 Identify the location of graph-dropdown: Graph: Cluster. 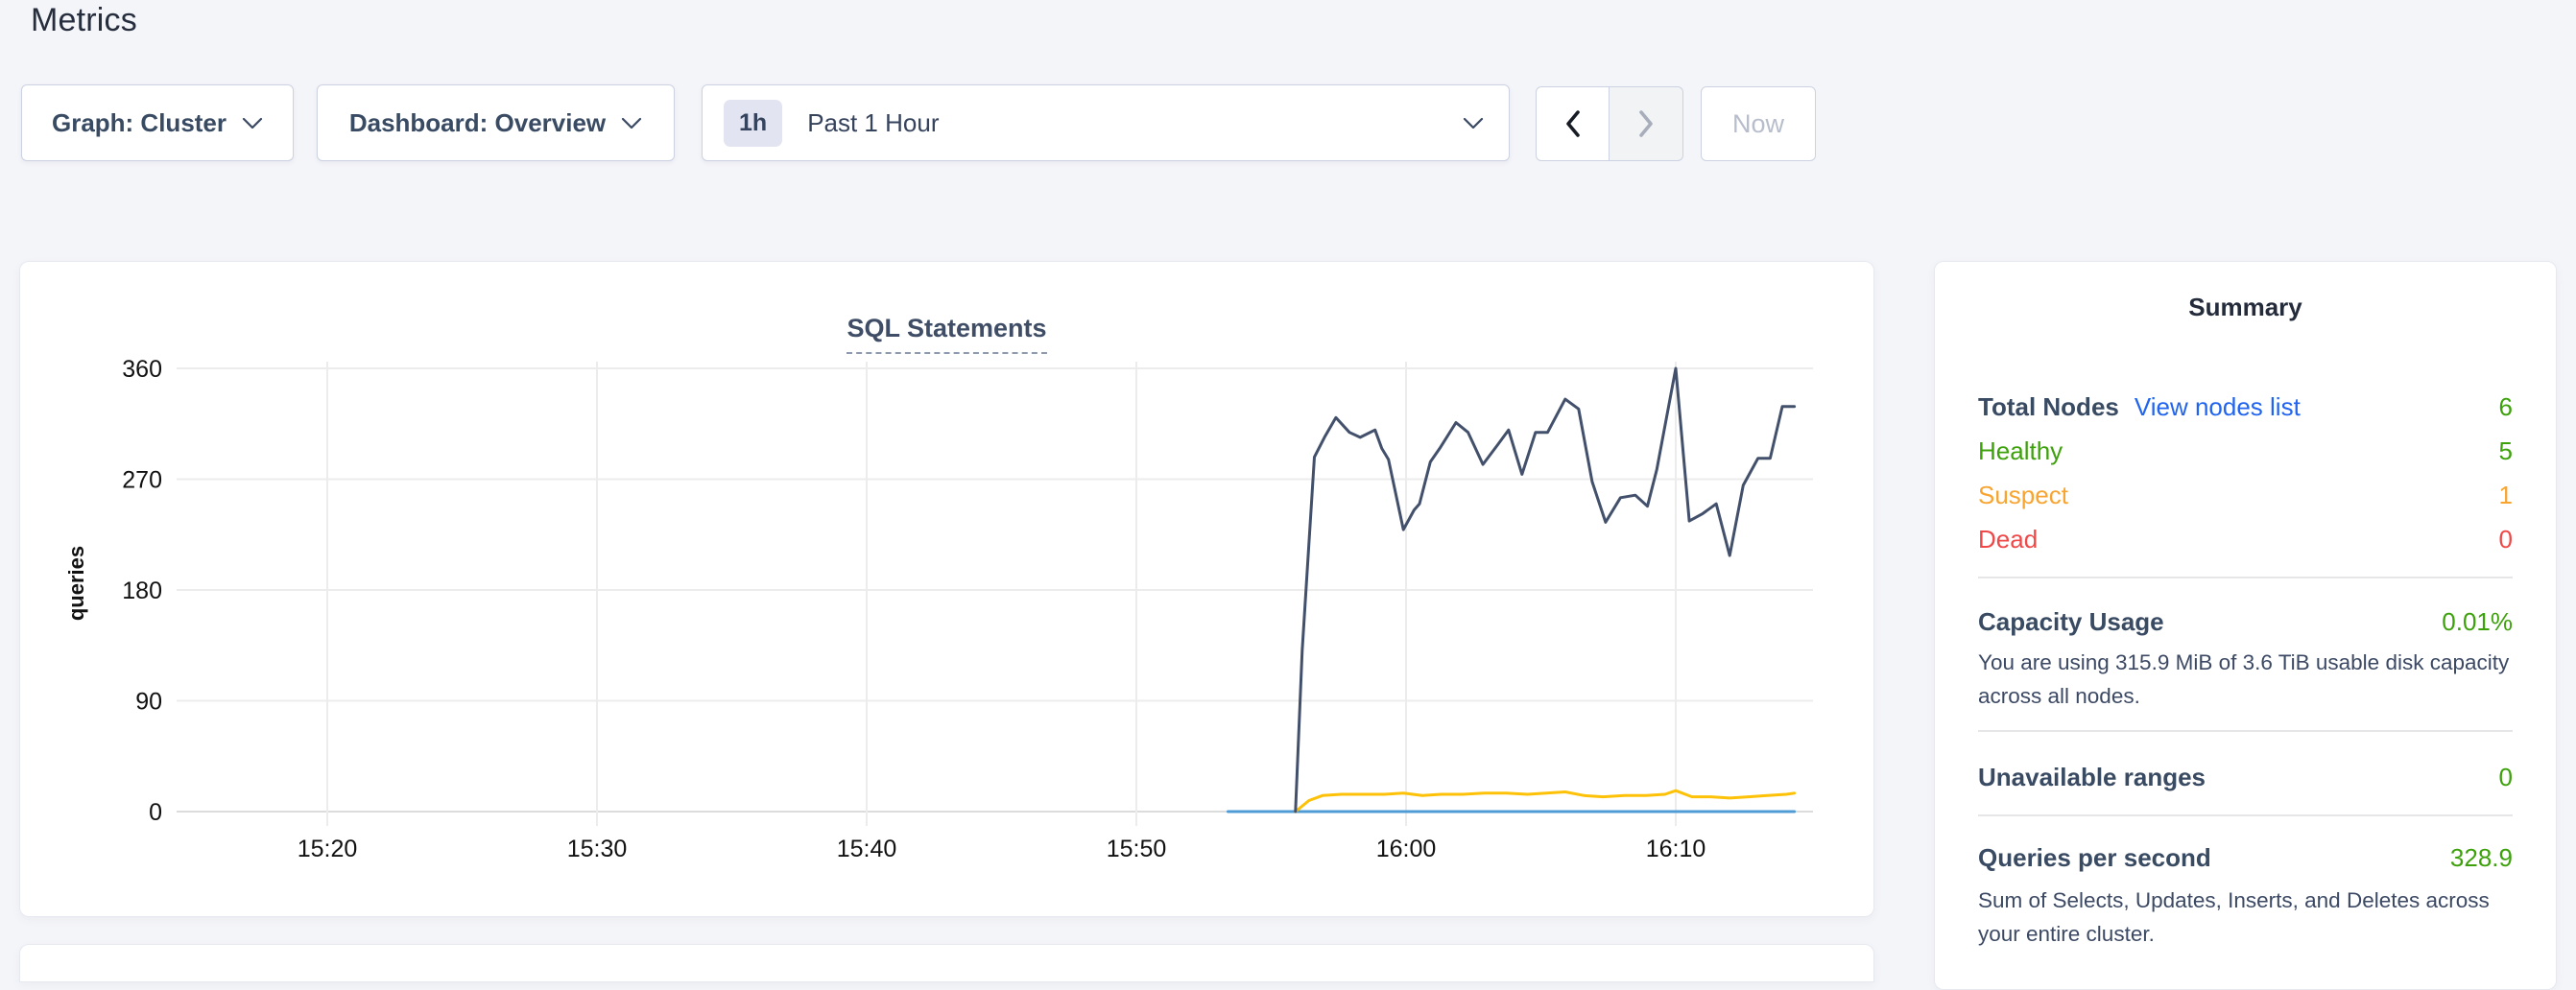
(157, 123).